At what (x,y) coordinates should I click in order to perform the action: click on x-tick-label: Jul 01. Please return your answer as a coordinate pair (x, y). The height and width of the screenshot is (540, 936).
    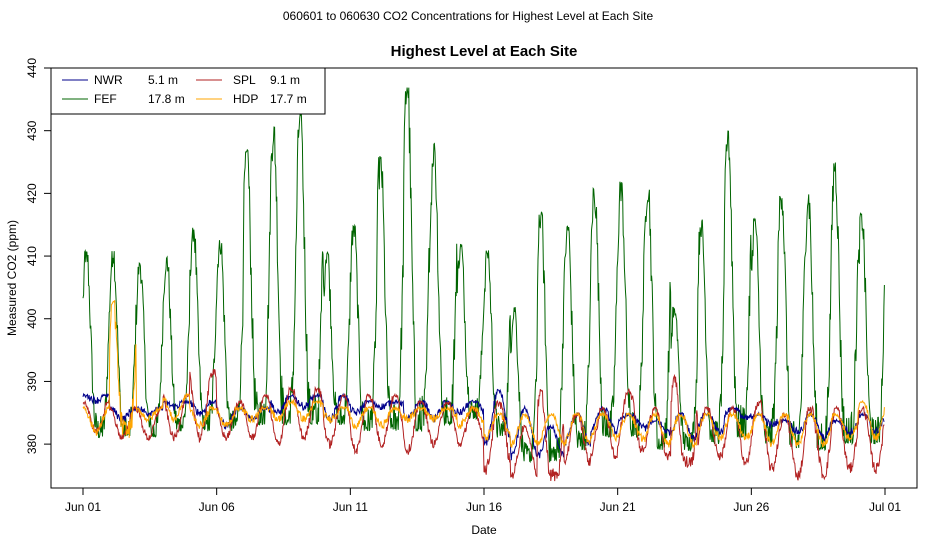
    Looking at the image, I should click on (885, 507).